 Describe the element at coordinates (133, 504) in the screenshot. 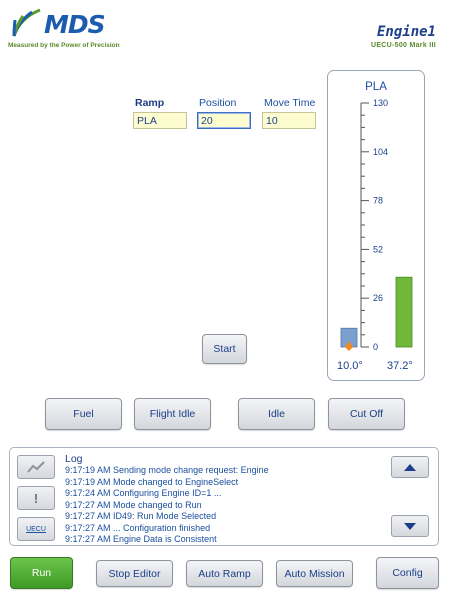

I see `log-line: 9:17:27 AM Mode changed to Run` at that location.